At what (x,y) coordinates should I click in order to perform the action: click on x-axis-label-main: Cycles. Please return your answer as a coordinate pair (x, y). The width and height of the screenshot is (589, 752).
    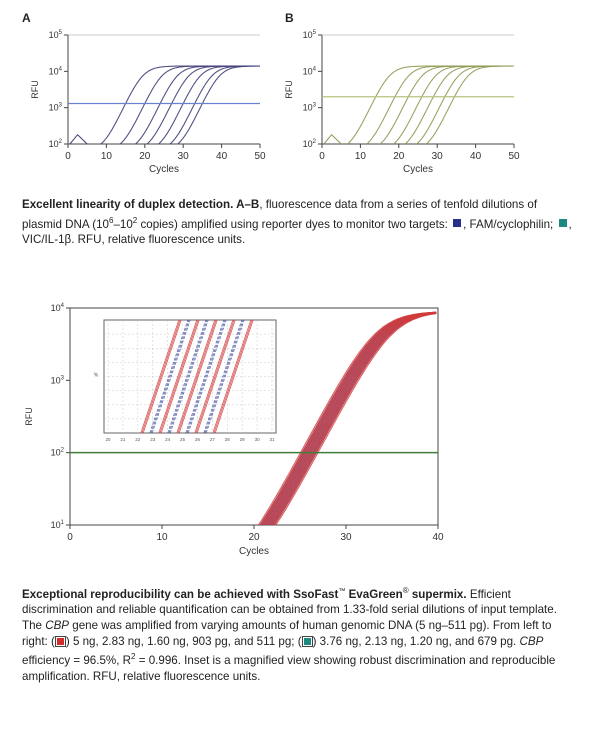
    Looking at the image, I should click on (254, 551).